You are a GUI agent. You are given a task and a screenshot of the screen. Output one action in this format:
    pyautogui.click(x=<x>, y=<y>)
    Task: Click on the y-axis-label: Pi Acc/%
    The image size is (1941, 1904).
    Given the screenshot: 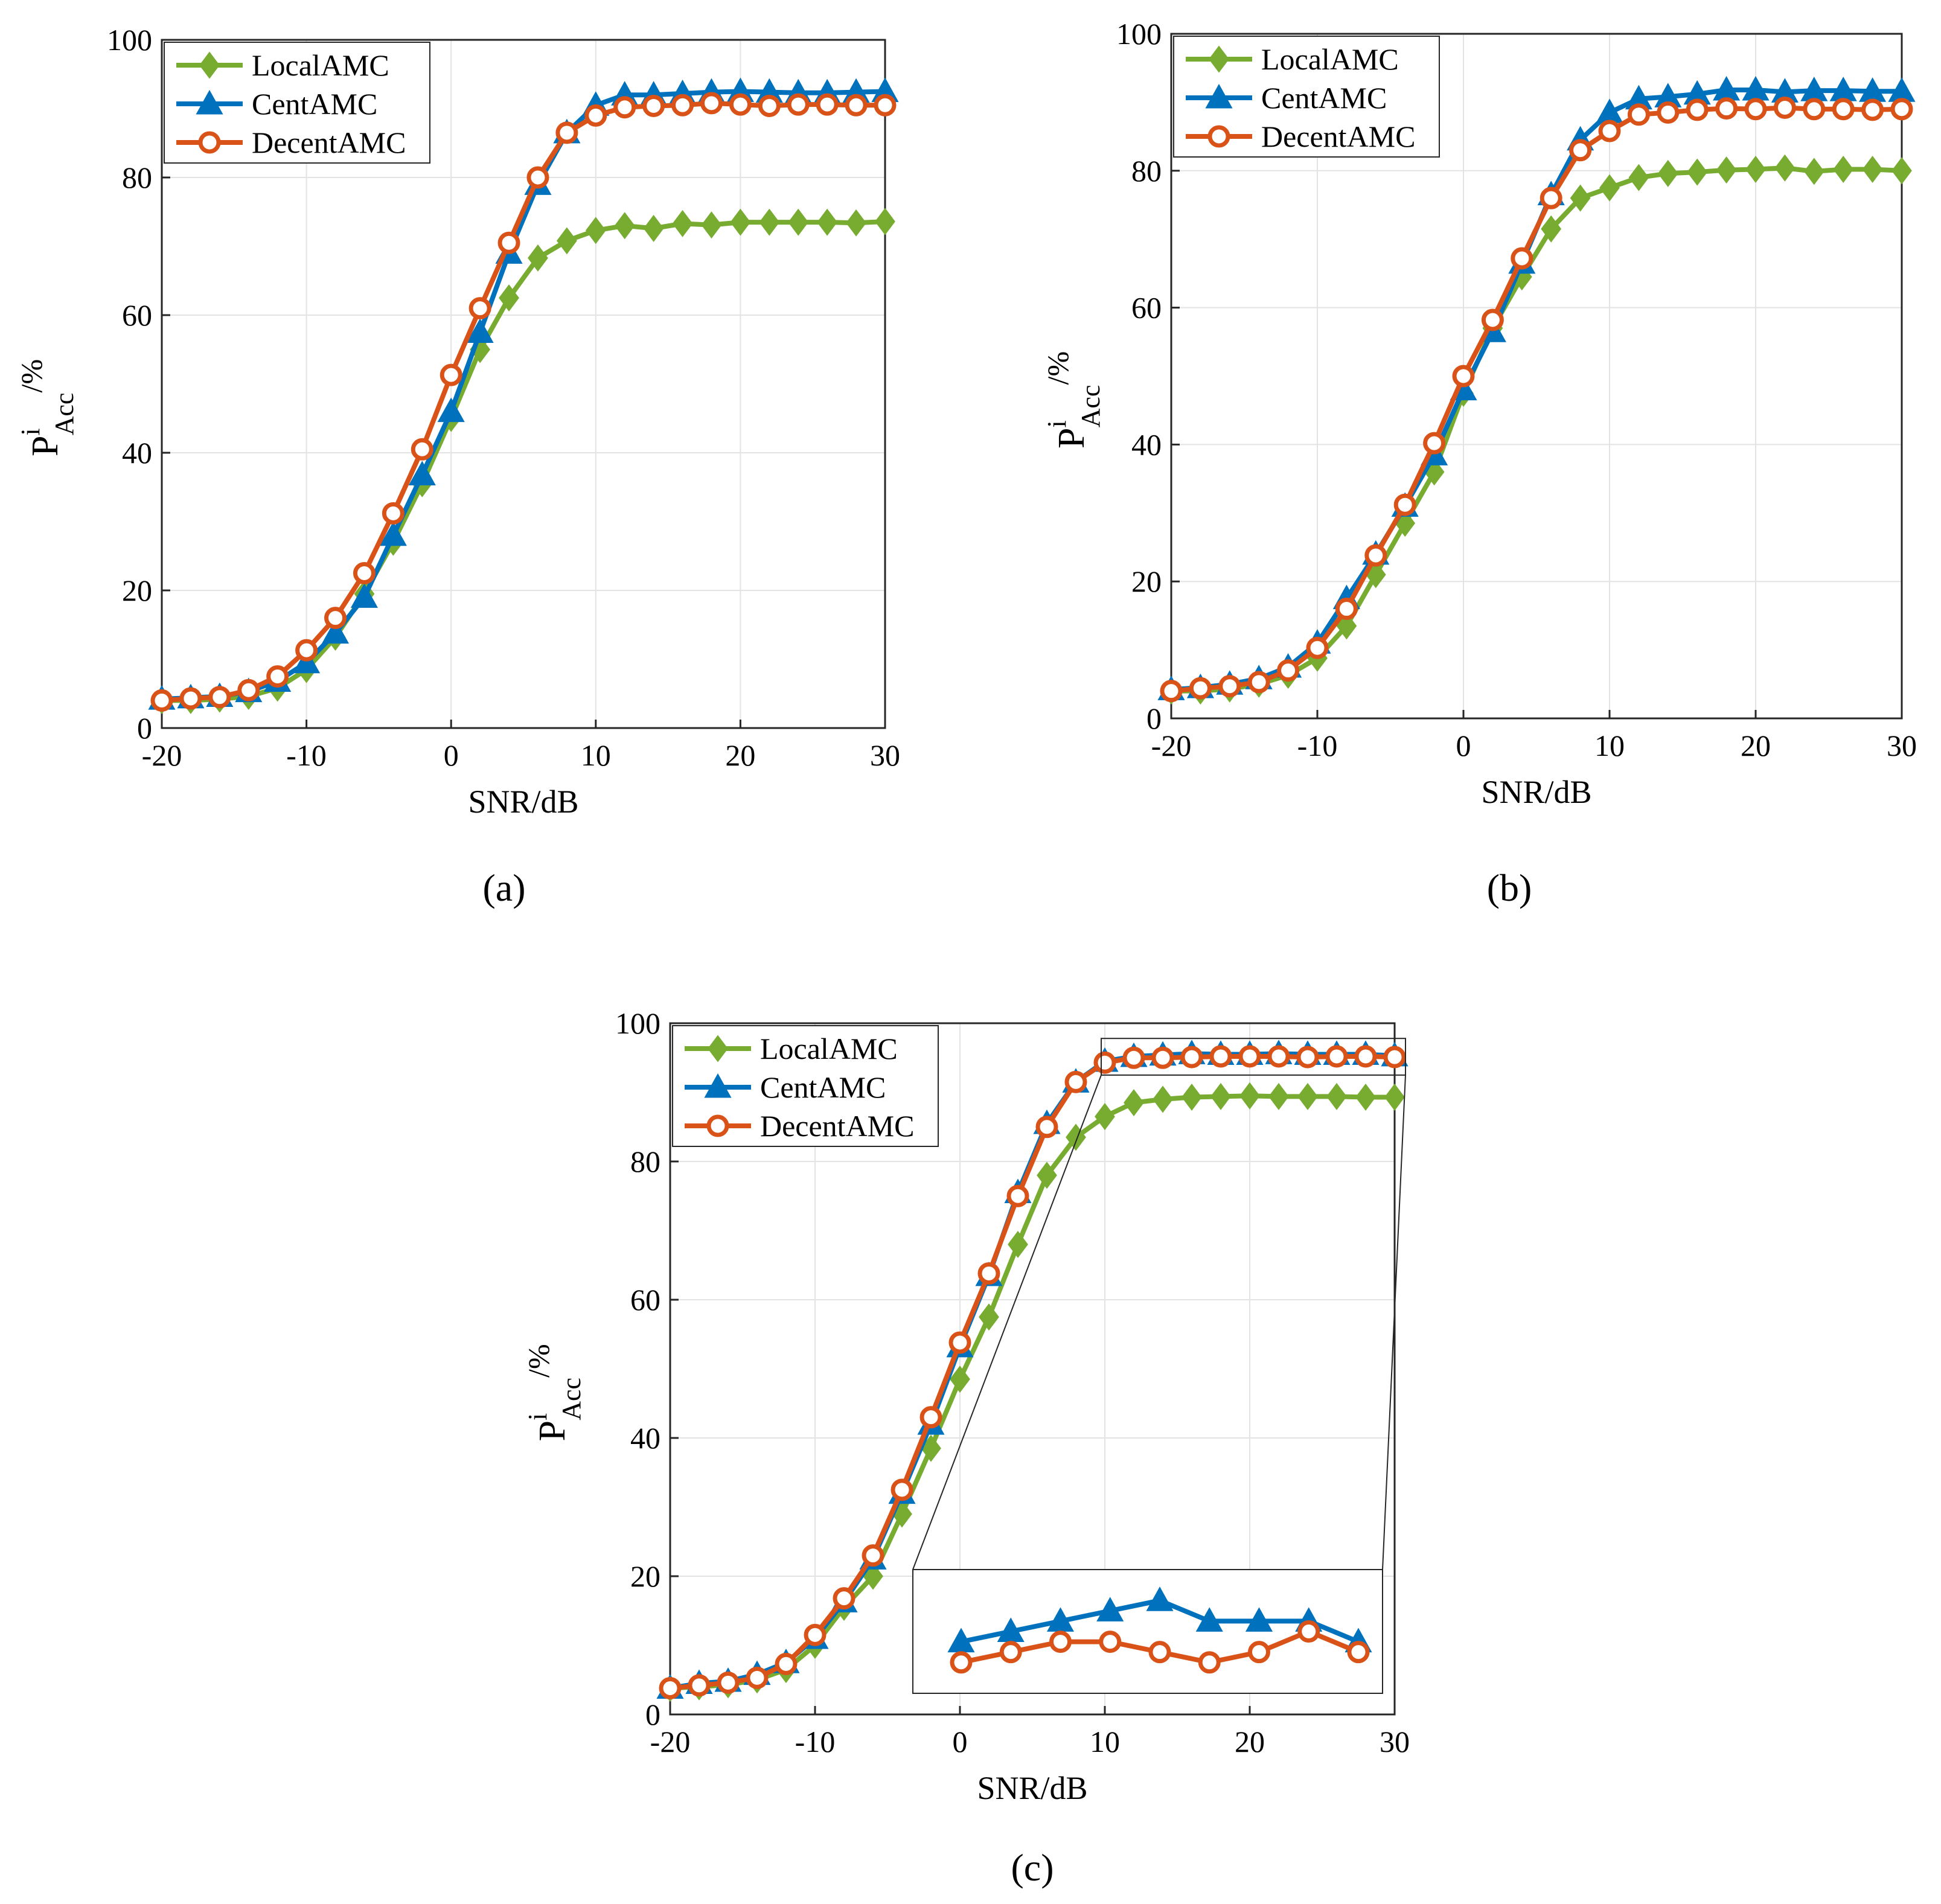 What is the action you would take?
    pyautogui.click(x=46, y=408)
    